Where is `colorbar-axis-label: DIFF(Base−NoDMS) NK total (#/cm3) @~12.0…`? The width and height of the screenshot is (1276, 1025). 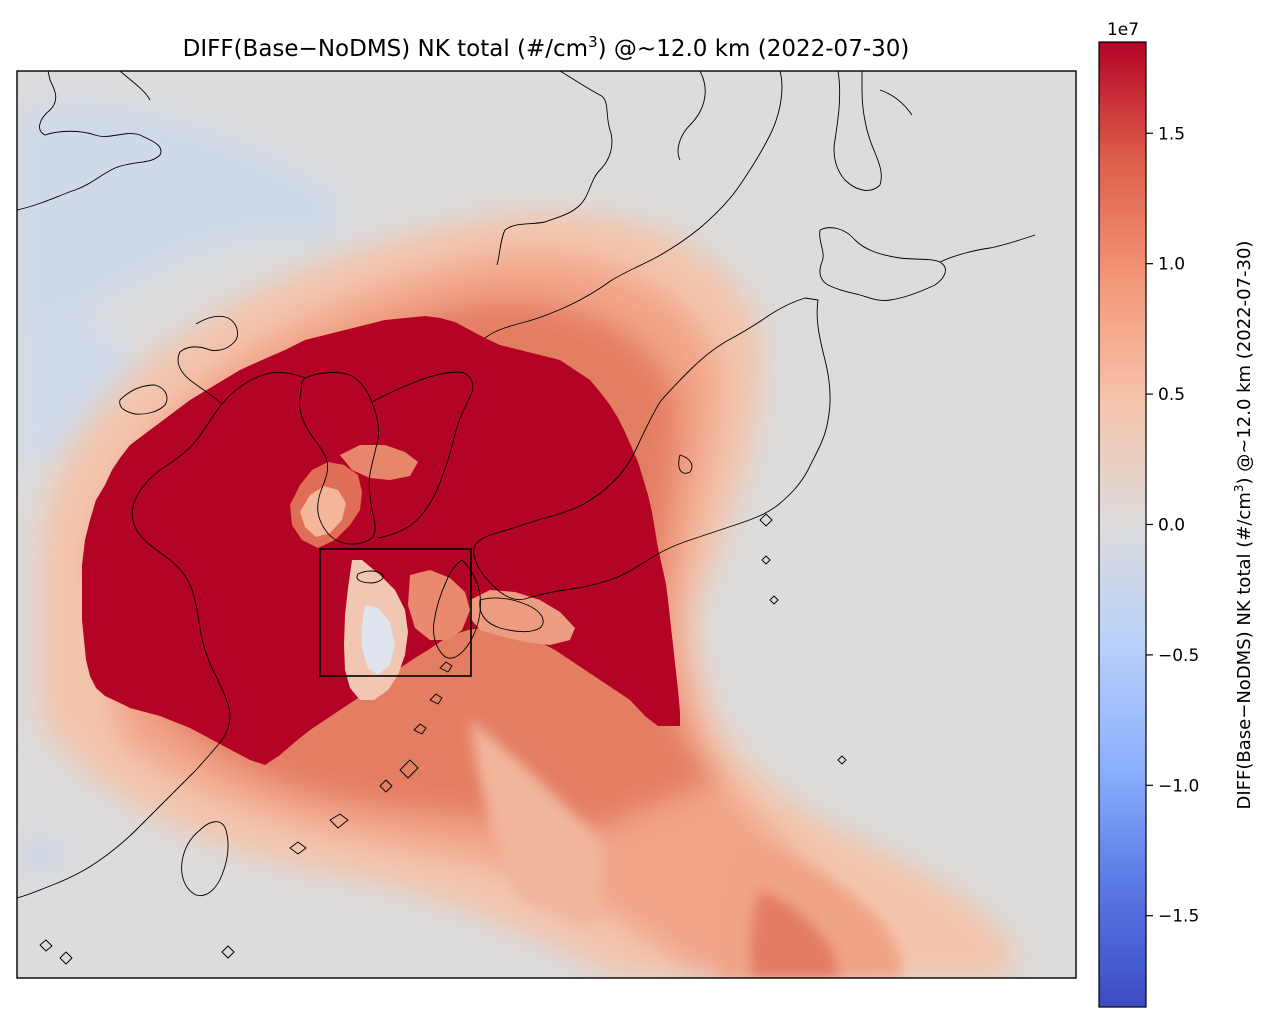 colorbar-axis-label: DIFF(Base−NoDMS) NK total (#/cm3) @~12.0… is located at coordinates (1243, 525).